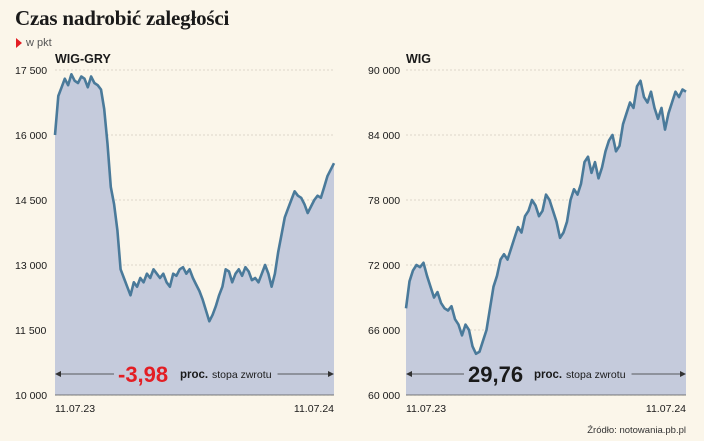  Describe the element at coordinates (666, 409) in the screenshot. I see `wig-x-end-label: 11.07.24` at that location.